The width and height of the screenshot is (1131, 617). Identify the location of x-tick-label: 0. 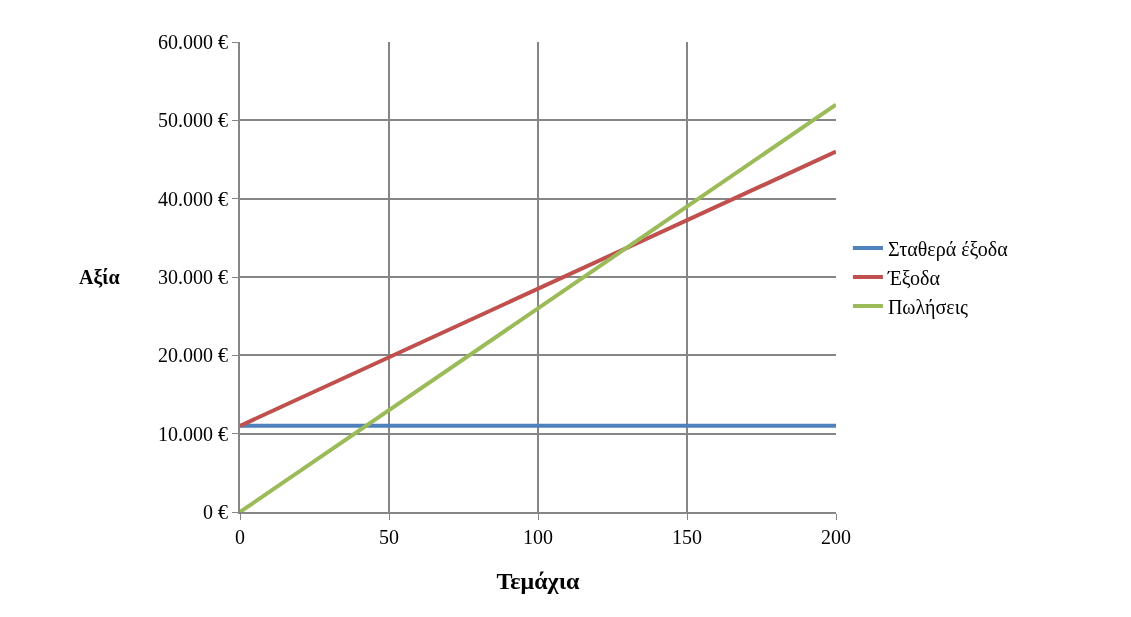
(240, 537).